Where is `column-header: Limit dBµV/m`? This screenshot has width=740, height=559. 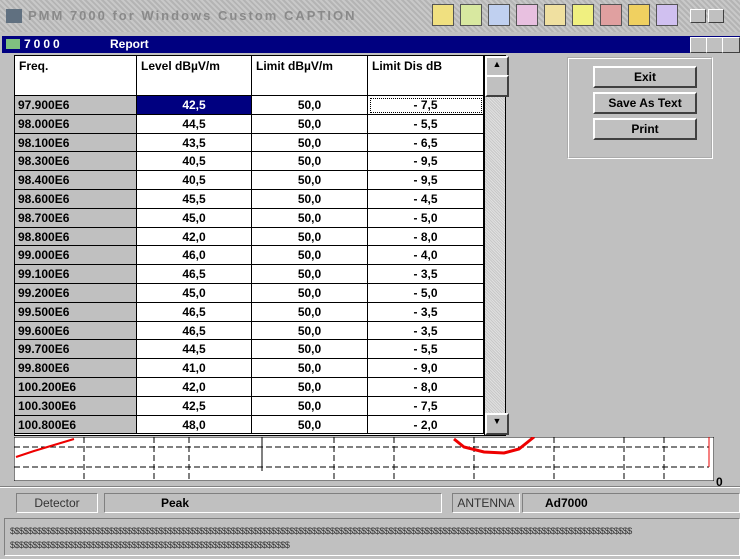
column-header: Limit dBµV/m is located at coordinates (310, 76).